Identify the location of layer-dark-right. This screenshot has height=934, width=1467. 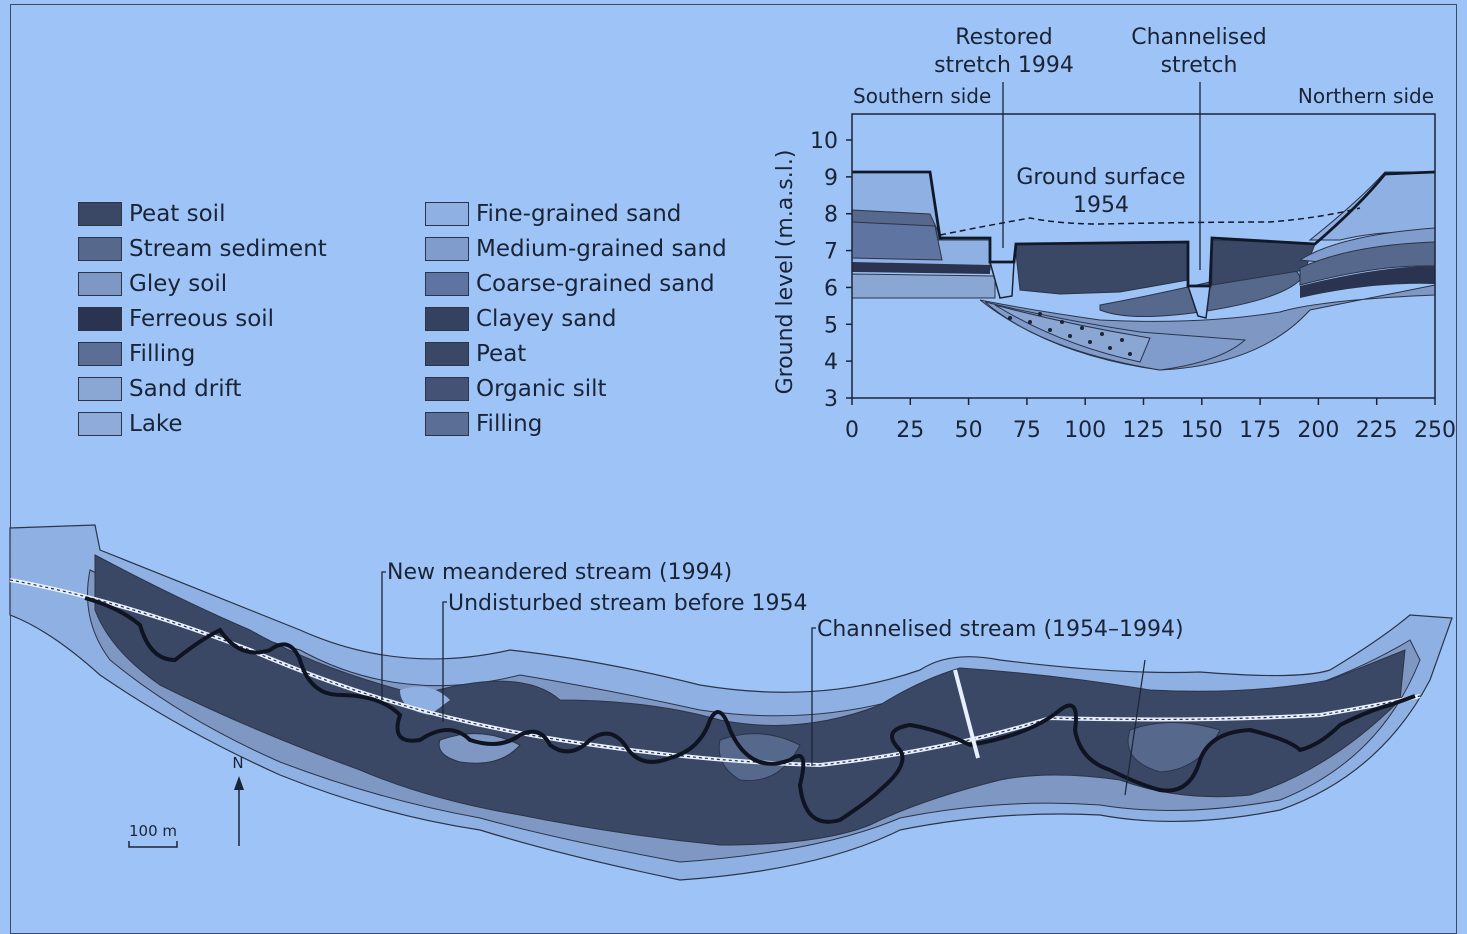
(1367, 282).